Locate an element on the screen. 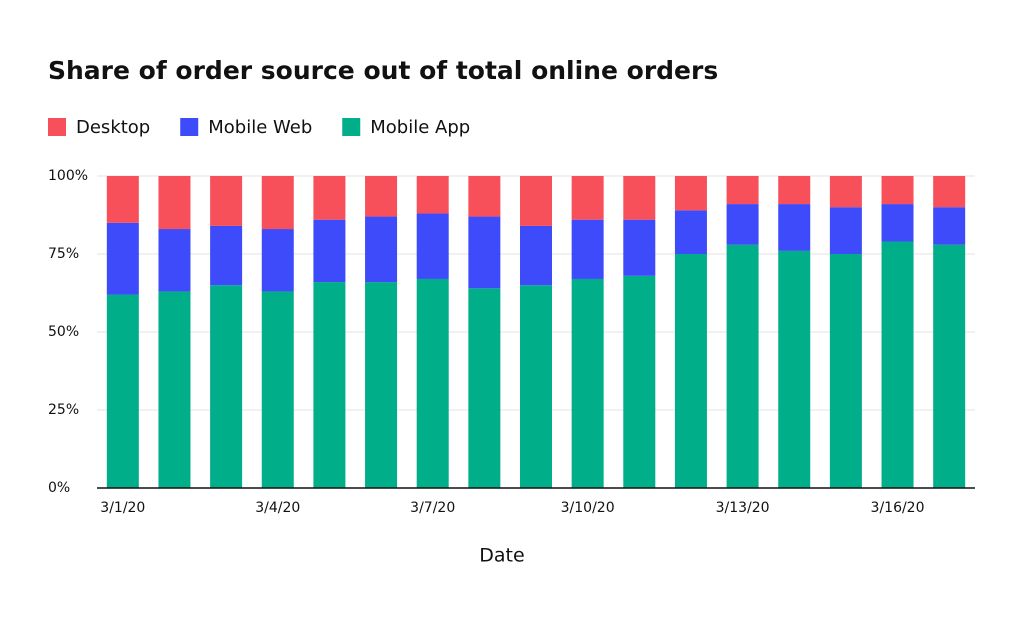 The height and width of the screenshot is (624, 1024). x-tick-label: 3/1/20 is located at coordinates (122, 508).